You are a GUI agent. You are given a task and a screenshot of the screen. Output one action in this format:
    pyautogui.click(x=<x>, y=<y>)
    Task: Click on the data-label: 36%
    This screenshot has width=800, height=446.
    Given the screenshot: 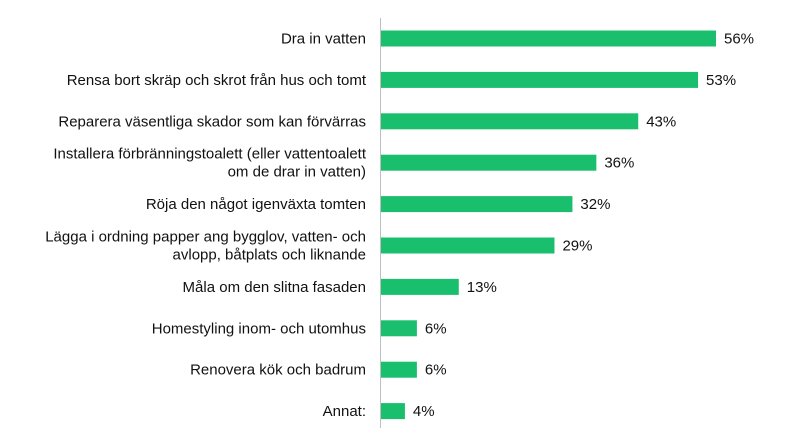 What is the action you would take?
    pyautogui.click(x=619, y=163)
    